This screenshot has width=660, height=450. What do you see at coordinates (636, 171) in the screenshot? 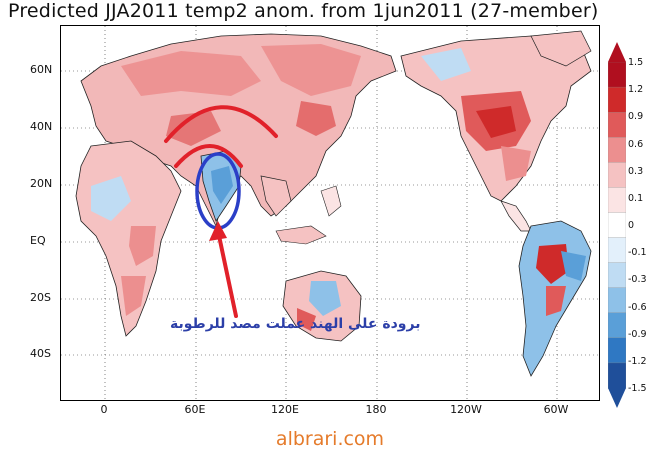
I see `colorbar-label: 0.3` at bounding box center [636, 171].